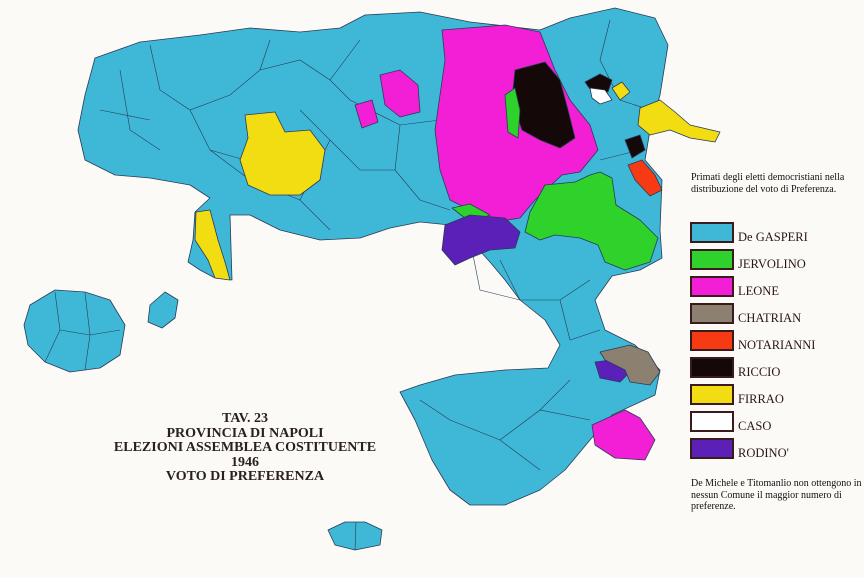  I want to click on title-line-1: TAV. 23, so click(245, 418).